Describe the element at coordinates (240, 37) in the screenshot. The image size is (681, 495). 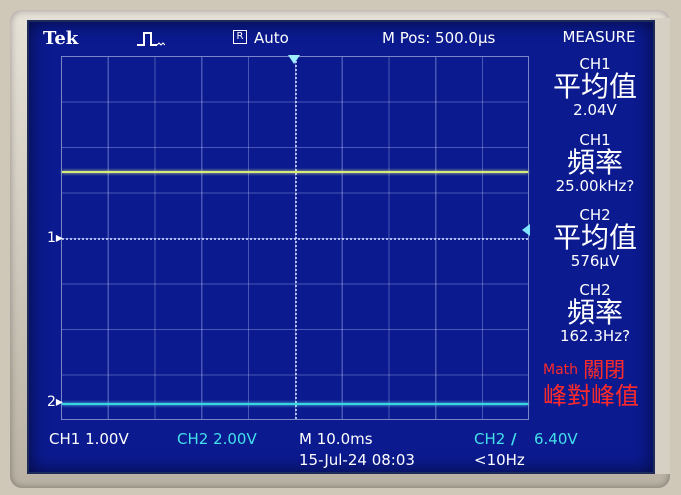
I see `acquire-mode-icon: R` at that location.